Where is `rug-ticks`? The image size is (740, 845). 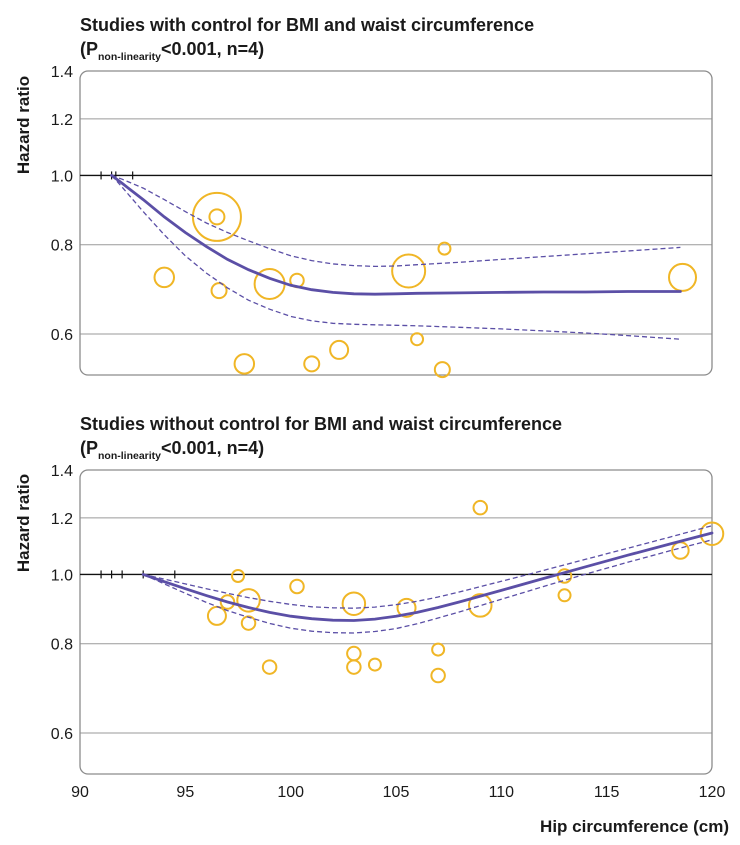
rug-ticks is located at coordinates (138, 574).